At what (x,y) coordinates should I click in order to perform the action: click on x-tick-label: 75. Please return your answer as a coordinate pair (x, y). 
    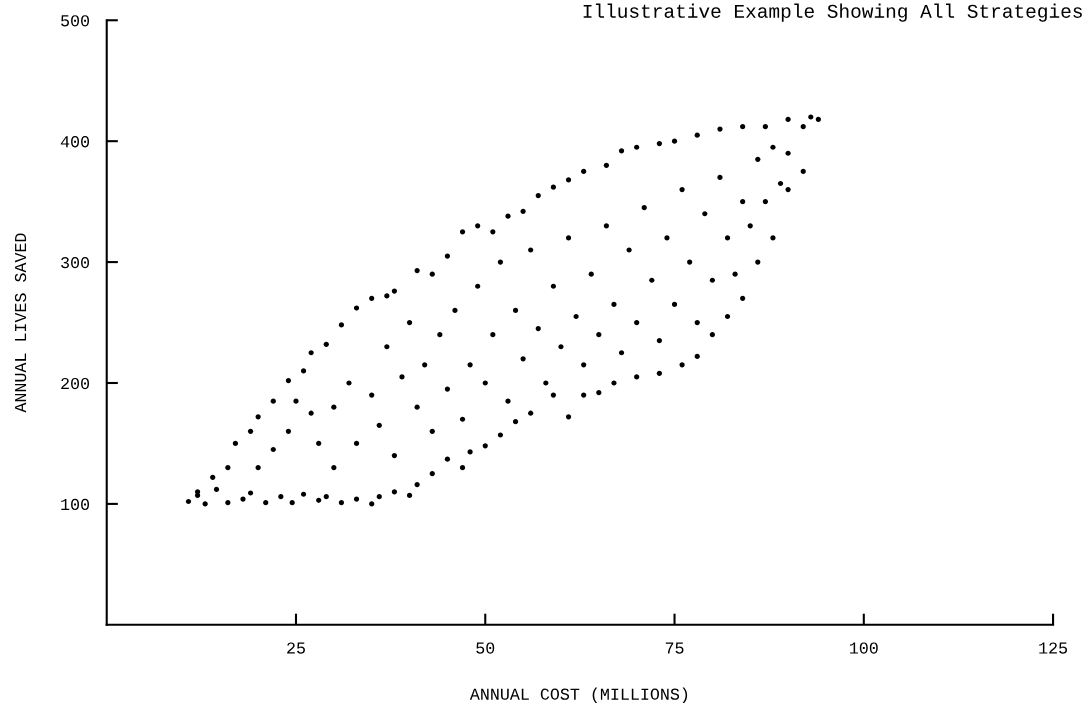
    Looking at the image, I should click on (674, 648).